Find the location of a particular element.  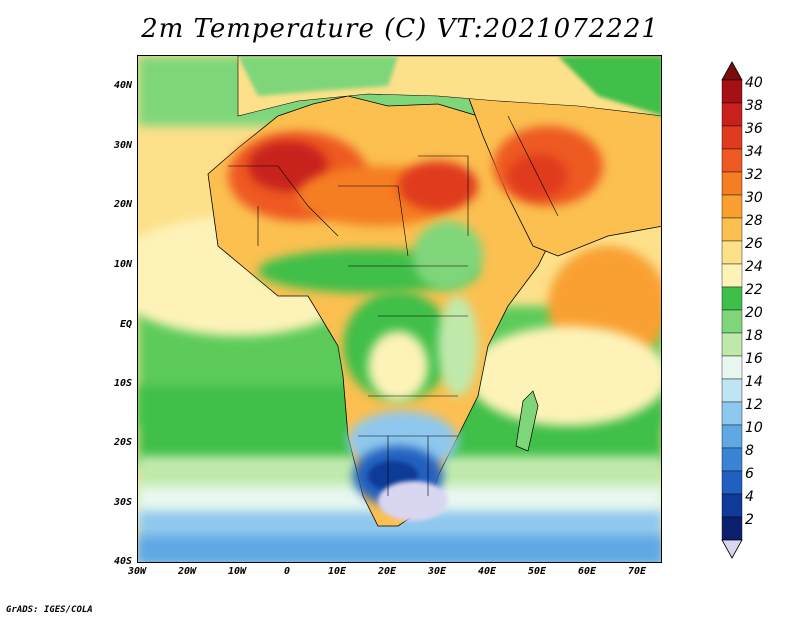

lon-label-20w: 20W is located at coordinates (187, 571).